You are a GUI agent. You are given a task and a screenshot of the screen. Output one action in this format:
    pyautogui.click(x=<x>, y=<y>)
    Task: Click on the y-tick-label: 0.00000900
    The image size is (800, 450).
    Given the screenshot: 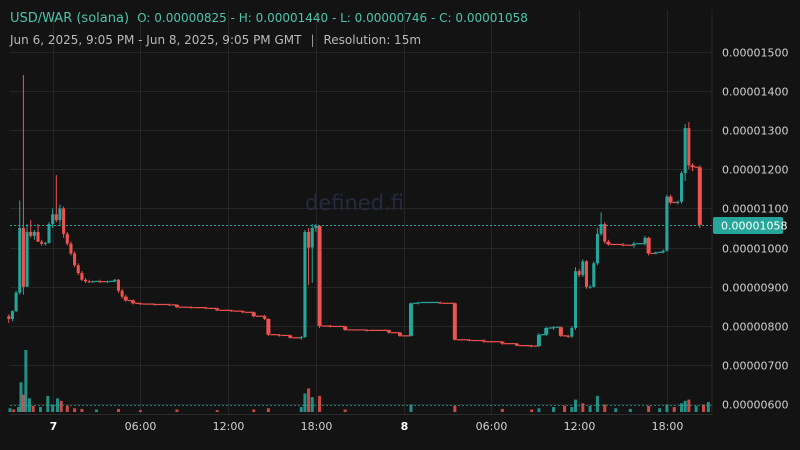 What is the action you would take?
    pyautogui.click(x=755, y=288)
    